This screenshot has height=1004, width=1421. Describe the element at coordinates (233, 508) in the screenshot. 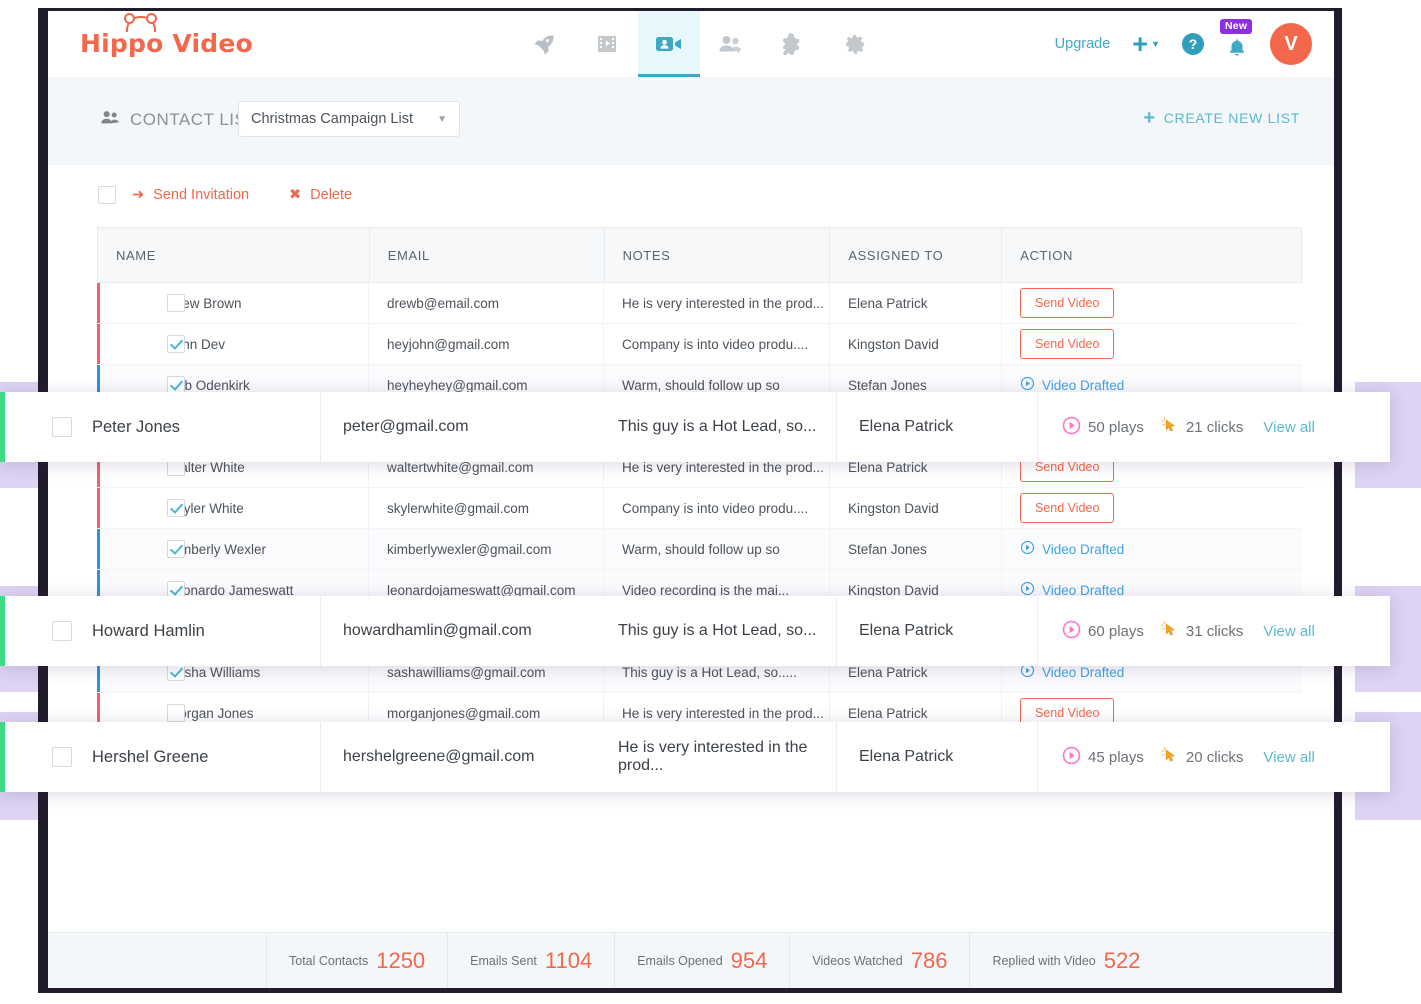

I see `cell-name: Skyler White` at that location.